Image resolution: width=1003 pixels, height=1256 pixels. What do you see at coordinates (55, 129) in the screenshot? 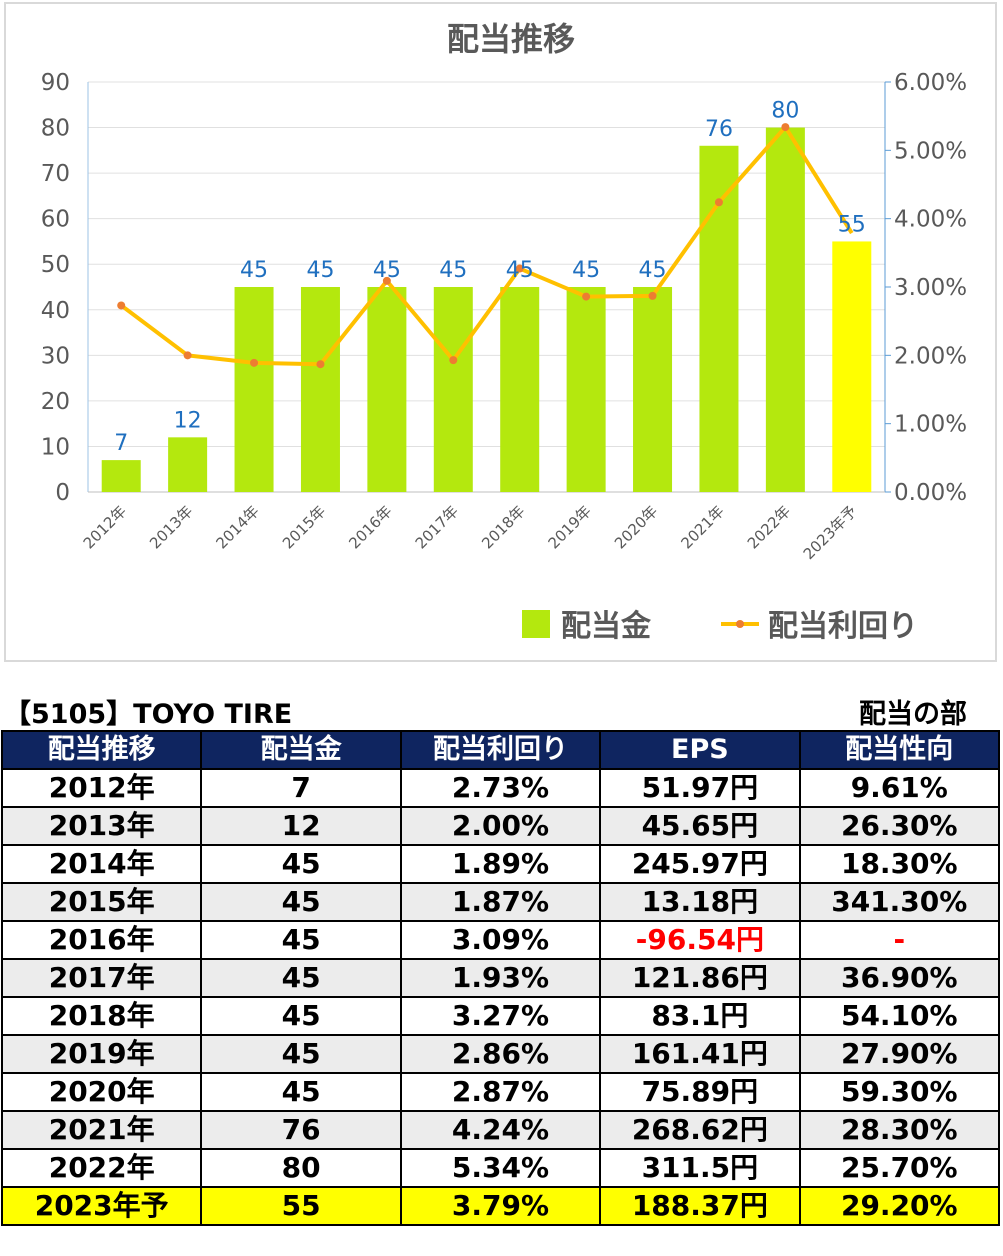
I see `y-left-tick-label: 80` at bounding box center [55, 129].